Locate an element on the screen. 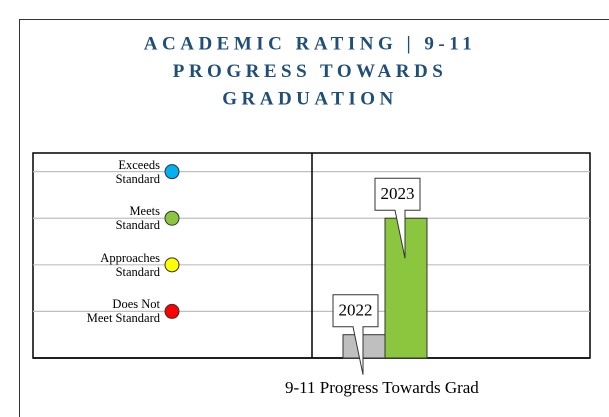 This screenshot has width=609, height=417. y-tick-label: Exceeds Standard is located at coordinates (137, 171).